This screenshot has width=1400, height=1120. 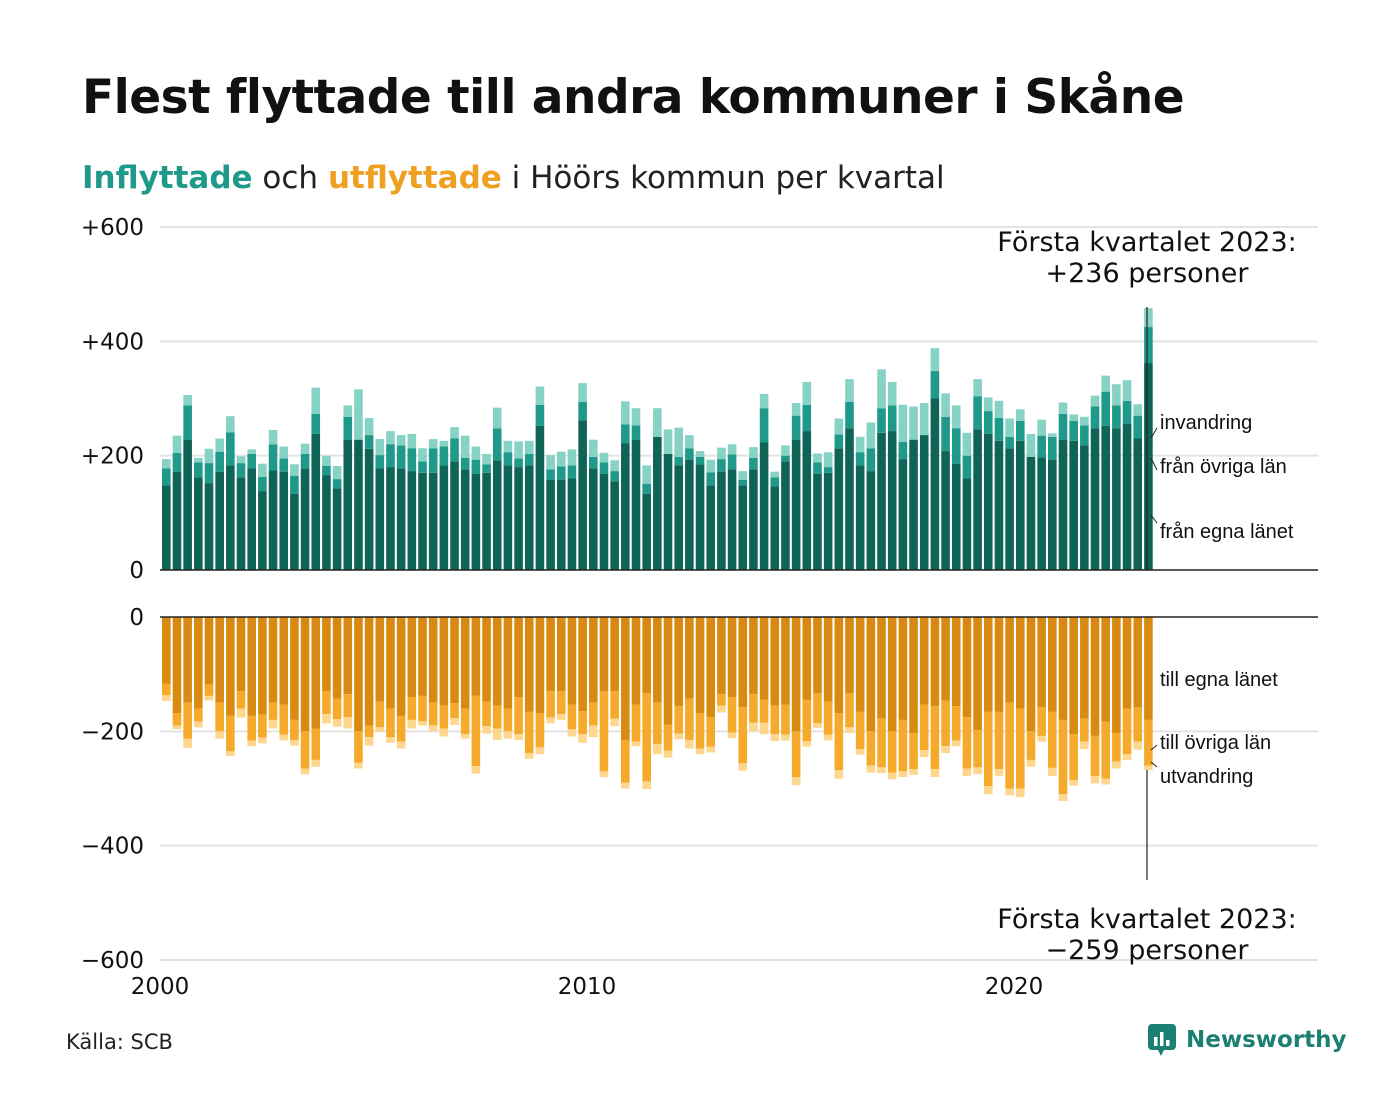 I want to click on series-label-out-2: utvandring, so click(x=1206, y=777).